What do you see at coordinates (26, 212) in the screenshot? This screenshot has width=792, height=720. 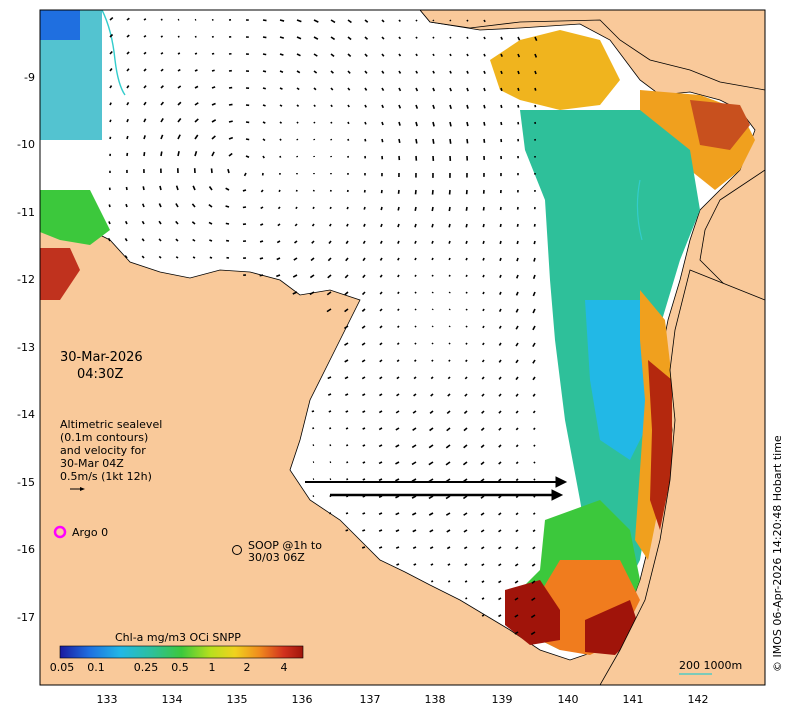 I see `y-tick-label: -11` at bounding box center [26, 212].